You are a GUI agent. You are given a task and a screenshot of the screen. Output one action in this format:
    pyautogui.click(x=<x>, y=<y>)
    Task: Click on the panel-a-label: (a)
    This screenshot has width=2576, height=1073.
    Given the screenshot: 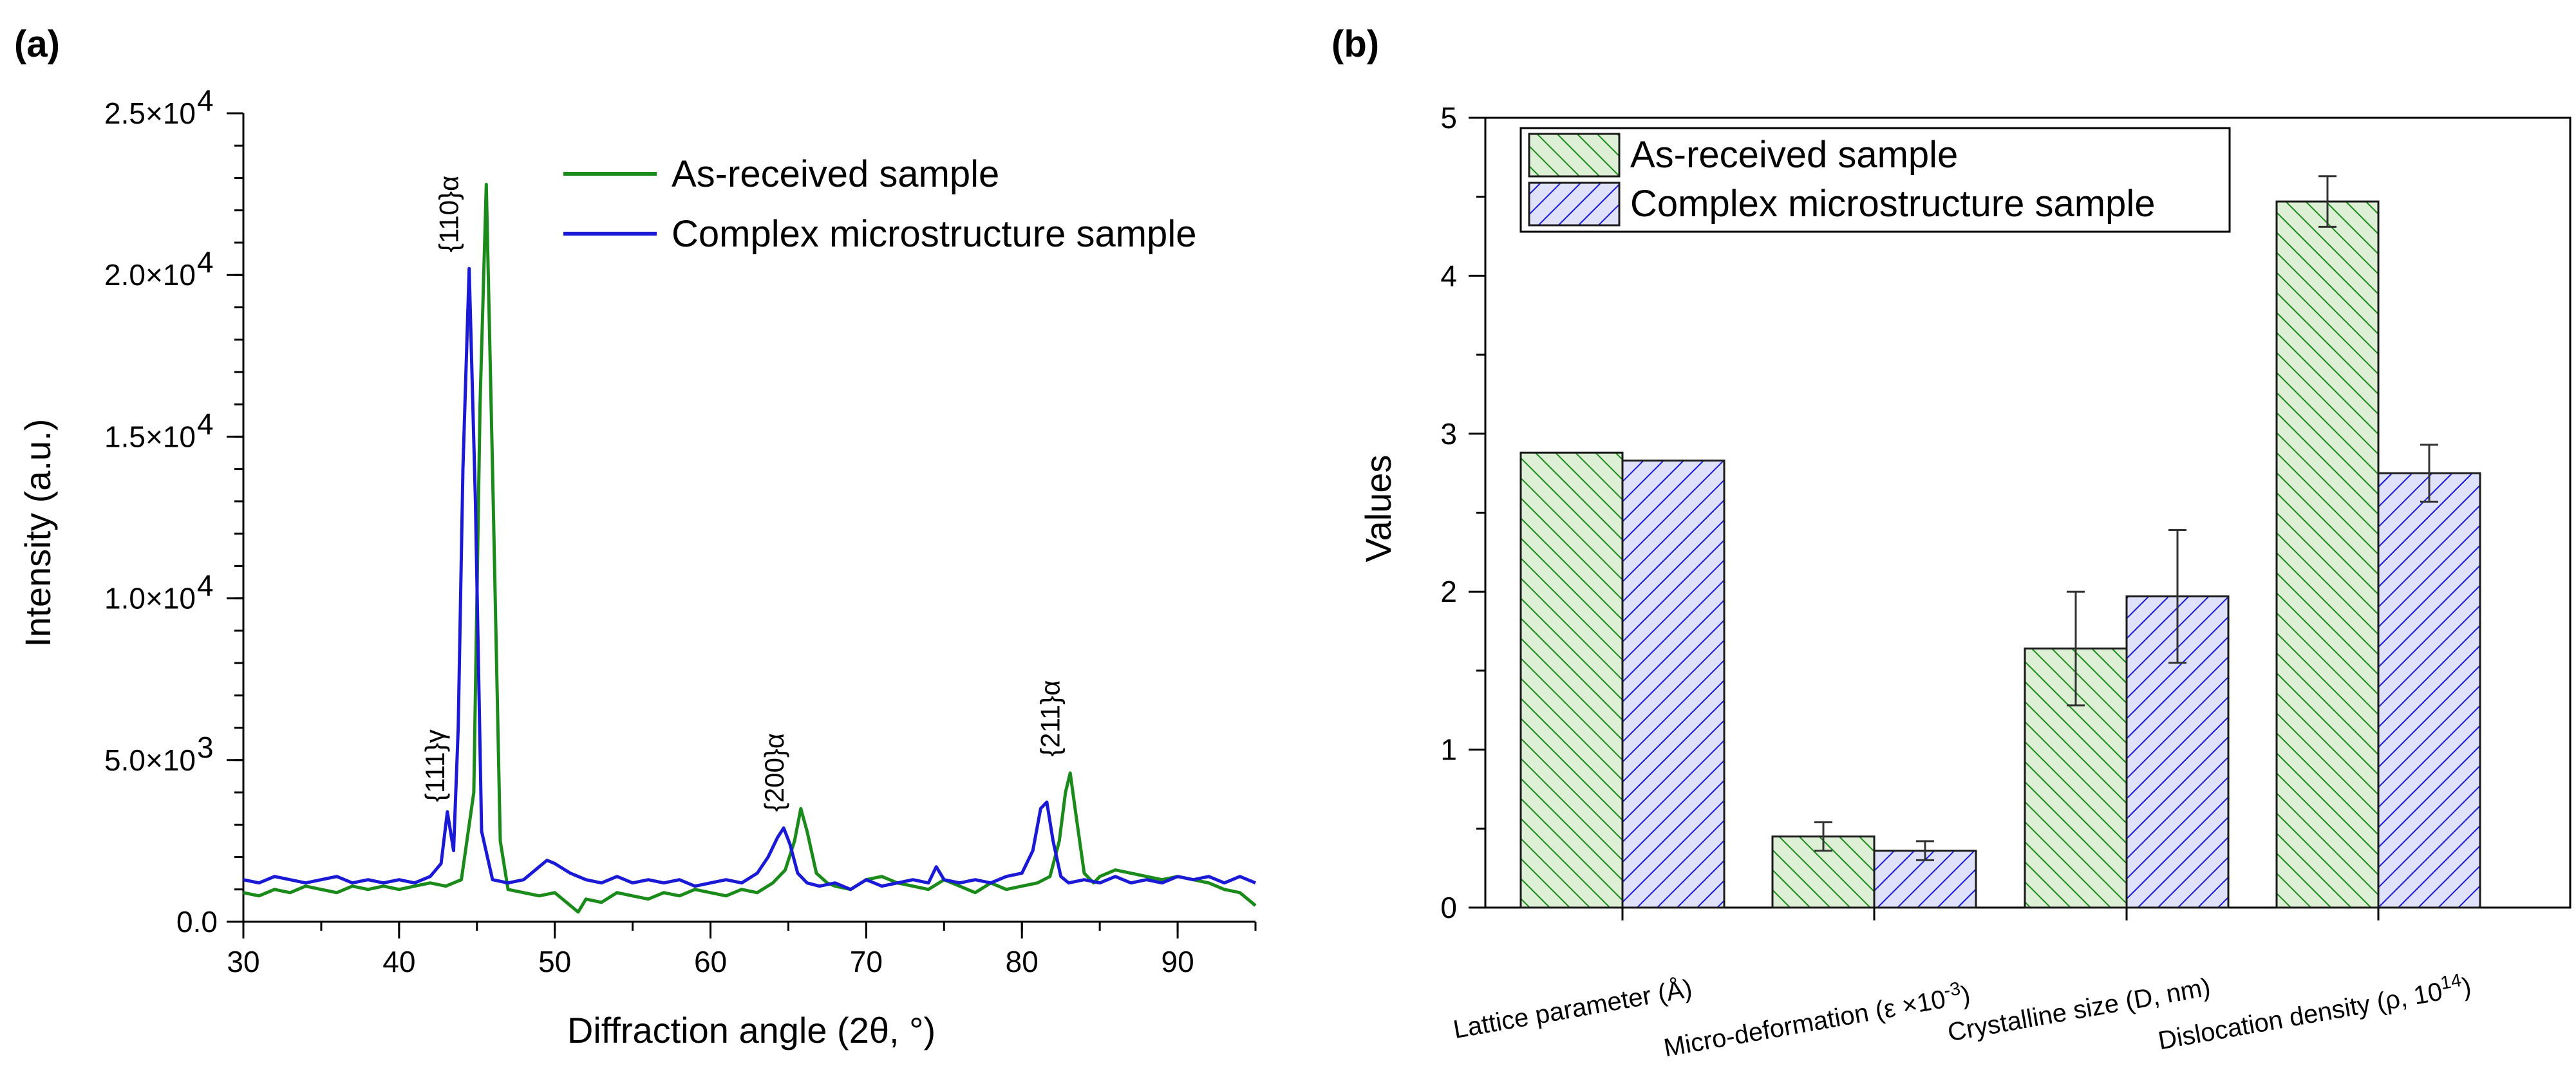 What is the action you would take?
    pyautogui.click(x=37, y=44)
    